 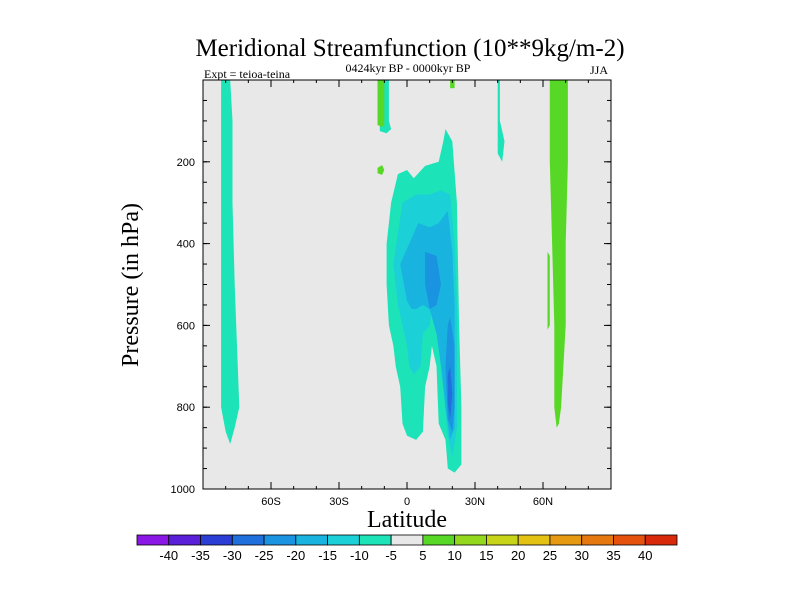 I want to click on x-axis-label: Latitude, so click(x=407, y=520).